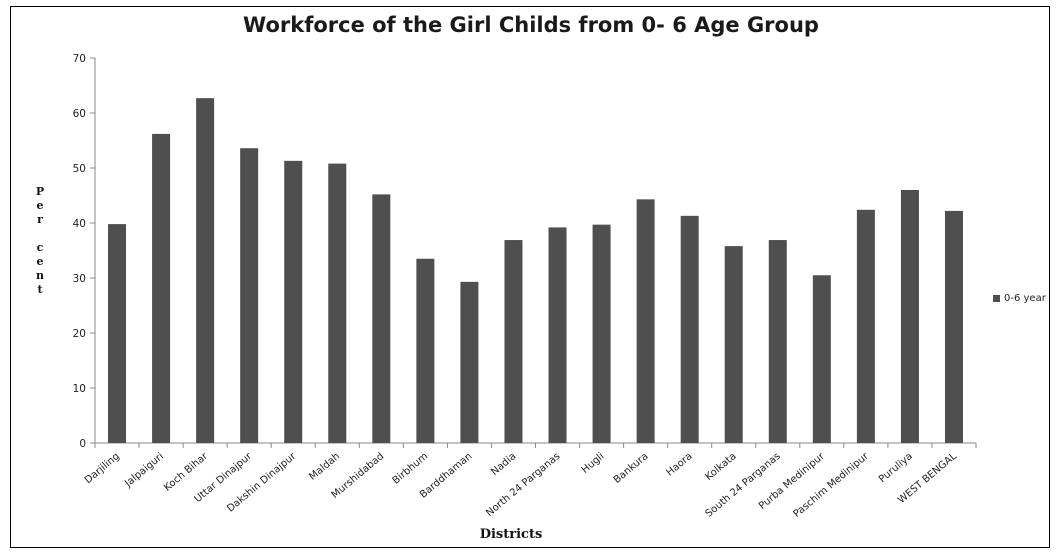 This screenshot has width=1062, height=558. Describe the element at coordinates (411, 469) in the screenshot. I see `x-tick-label: Birbhum` at that location.